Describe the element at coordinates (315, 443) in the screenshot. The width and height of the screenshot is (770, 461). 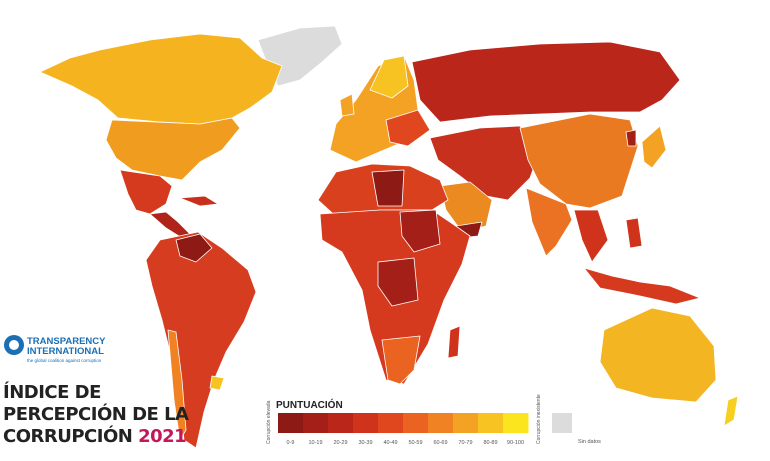
I see `legend-bin-label: 10-19` at that location.